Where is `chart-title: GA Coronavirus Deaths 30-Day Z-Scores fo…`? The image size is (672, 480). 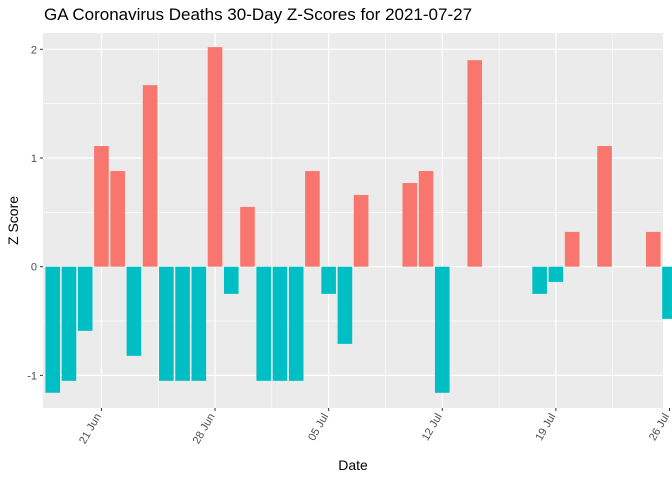
chart-title: GA Coronavirus Deaths 30-Day Z-Scores fo… is located at coordinates (258, 14).